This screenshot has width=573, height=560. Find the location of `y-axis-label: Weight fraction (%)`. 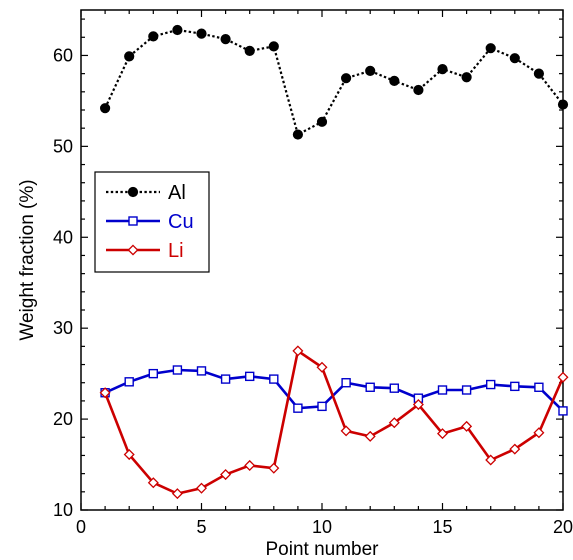

y-axis-label: Weight fraction (%) is located at coordinates (27, 259).